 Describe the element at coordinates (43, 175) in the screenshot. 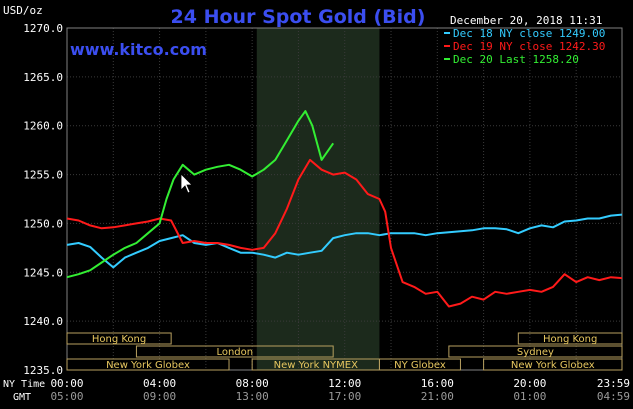

I see `y-tick-label: 1255.0` at that location.